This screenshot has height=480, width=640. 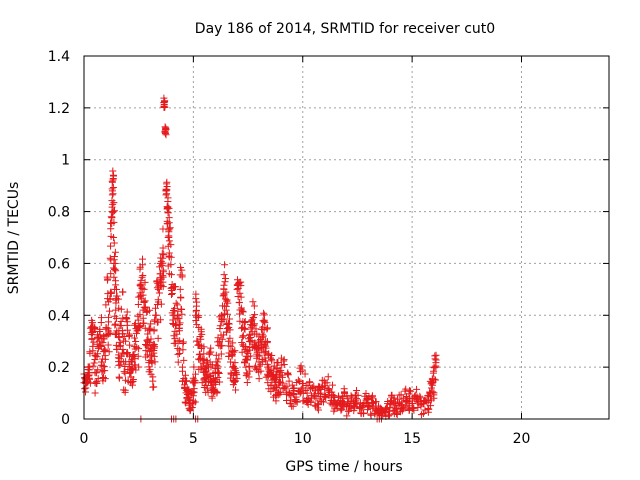 I want to click on y-tick-label: 0, so click(x=65, y=420).